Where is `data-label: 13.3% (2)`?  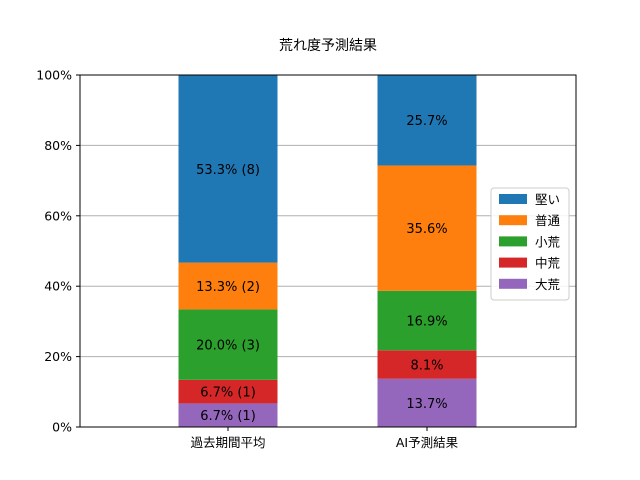
data-label: 13.3% (2) is located at coordinates (228, 287).